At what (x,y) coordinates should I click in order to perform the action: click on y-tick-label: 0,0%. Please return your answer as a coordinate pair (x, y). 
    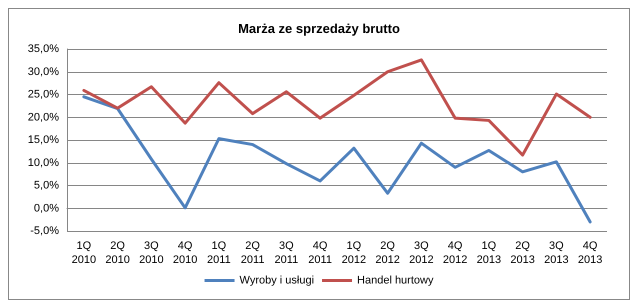
    Looking at the image, I should click on (47, 208).